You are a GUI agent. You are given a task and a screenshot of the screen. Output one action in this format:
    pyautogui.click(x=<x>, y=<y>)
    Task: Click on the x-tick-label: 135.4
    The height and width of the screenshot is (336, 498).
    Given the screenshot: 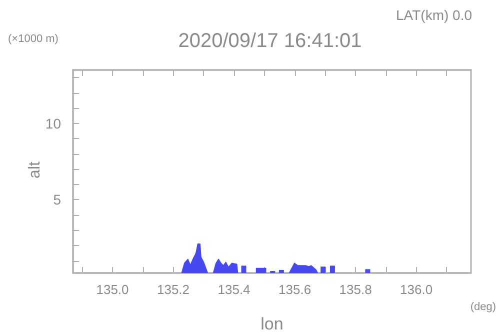 What is the action you would take?
    pyautogui.click(x=234, y=289)
    